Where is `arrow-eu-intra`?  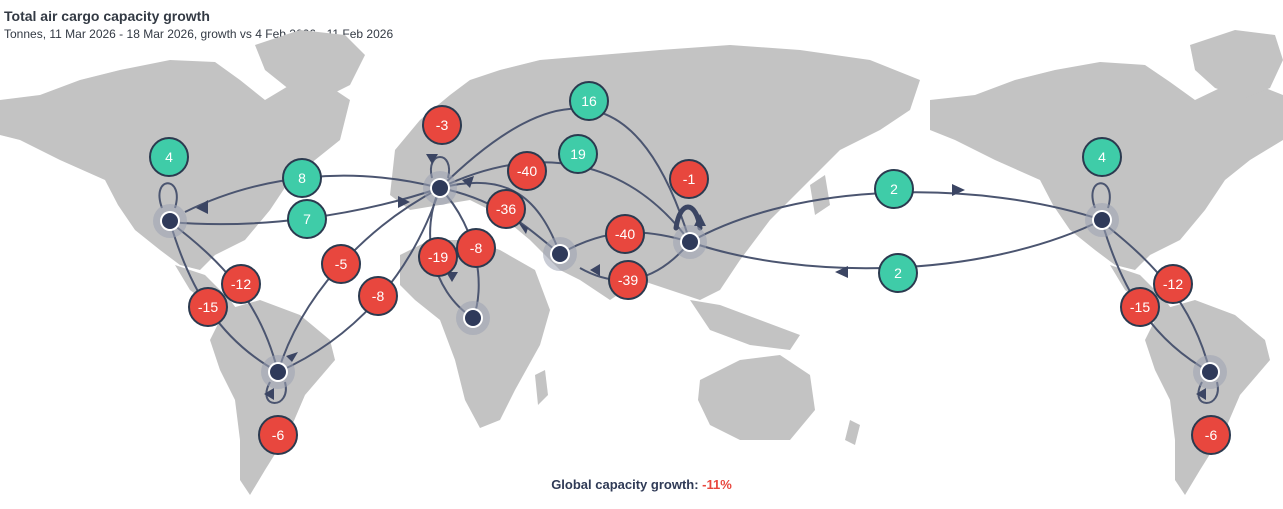
arrow-eu-intra is located at coordinates (432, 159).